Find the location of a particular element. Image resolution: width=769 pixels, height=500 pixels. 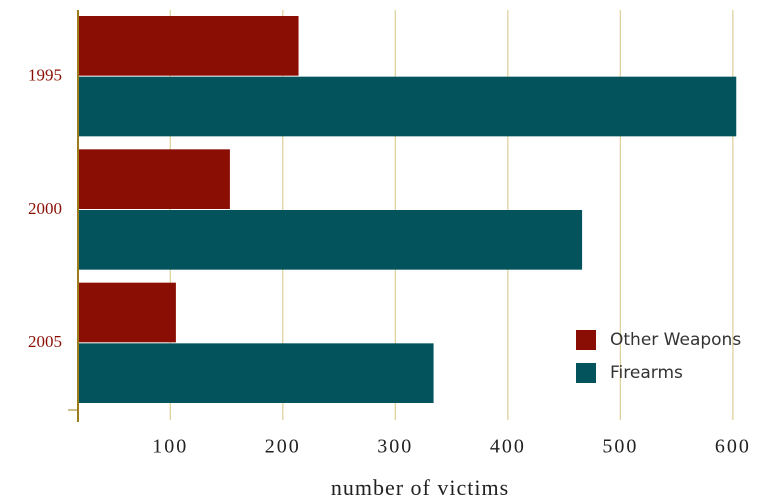

x-tick-label: 100 is located at coordinates (170, 447).